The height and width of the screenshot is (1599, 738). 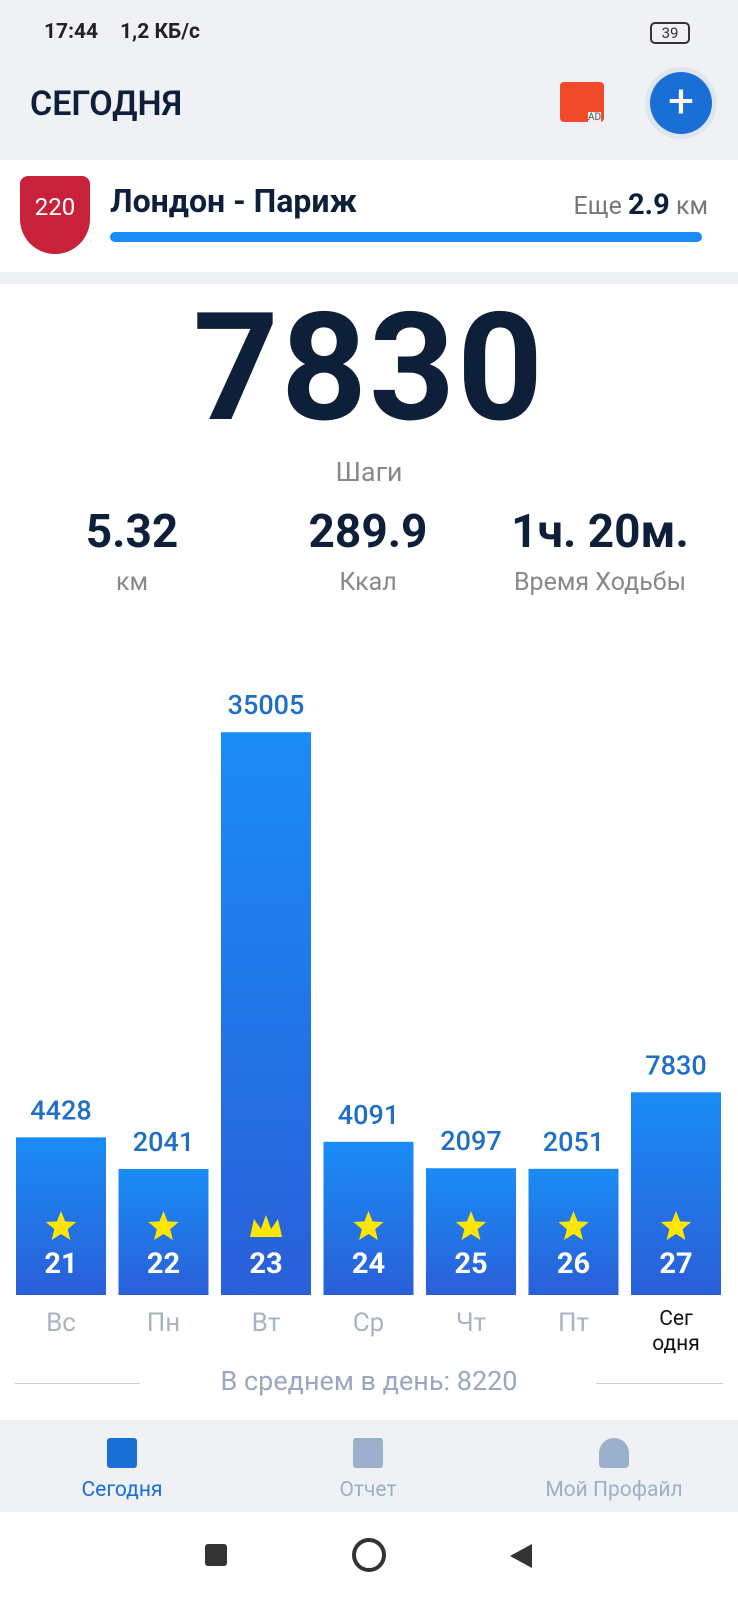 What do you see at coordinates (369, 1555) in the screenshot?
I see `home-button` at bounding box center [369, 1555].